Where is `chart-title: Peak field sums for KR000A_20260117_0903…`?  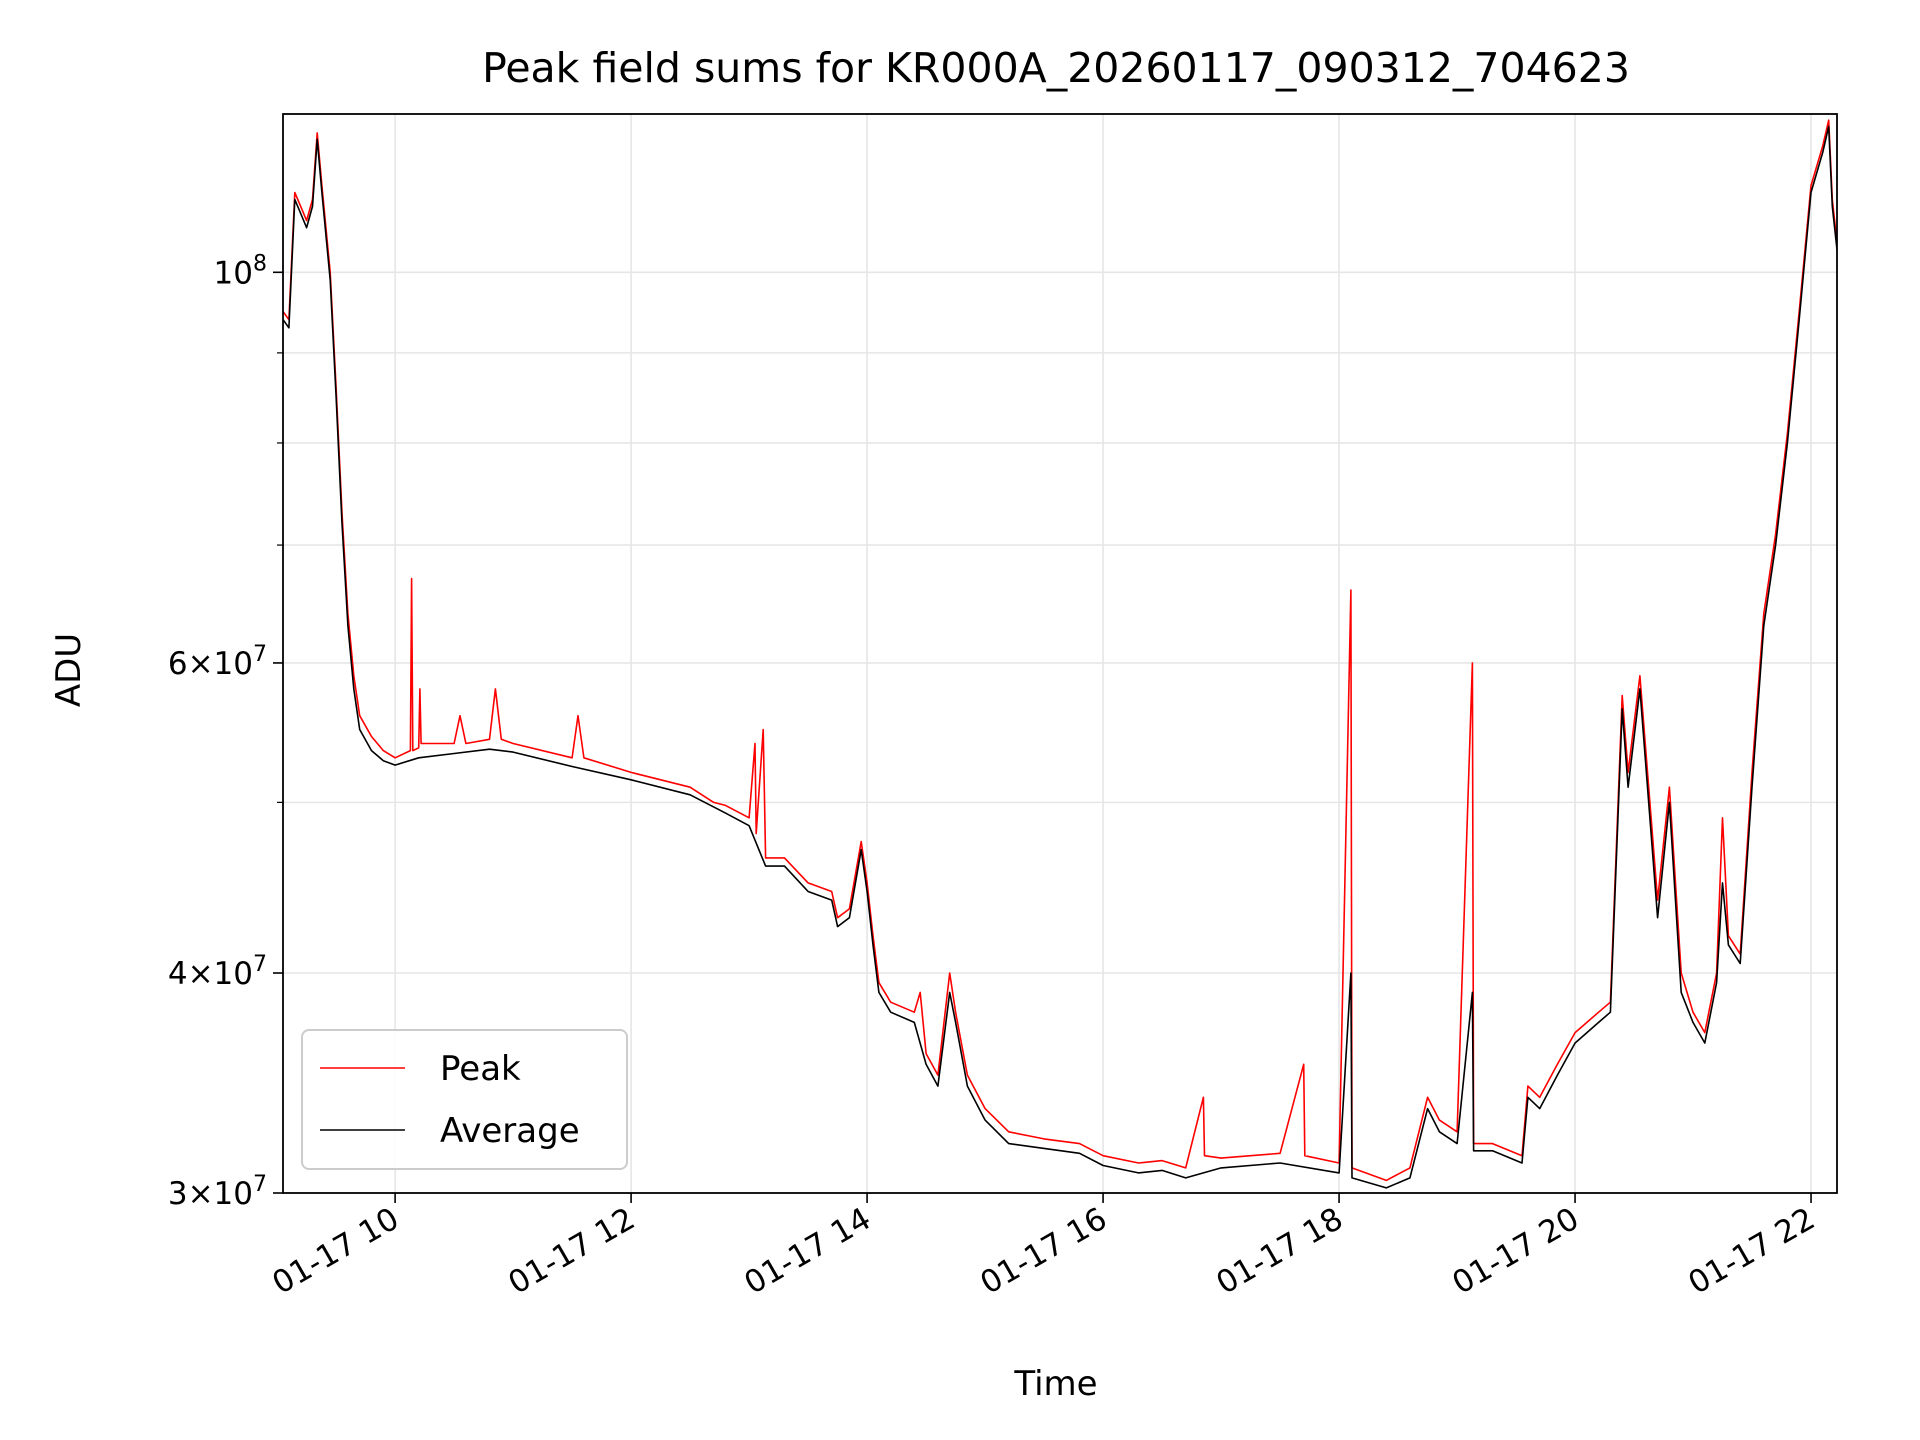 chart-title: Peak field sums for KR000A_20260117_0903… is located at coordinates (1056, 68).